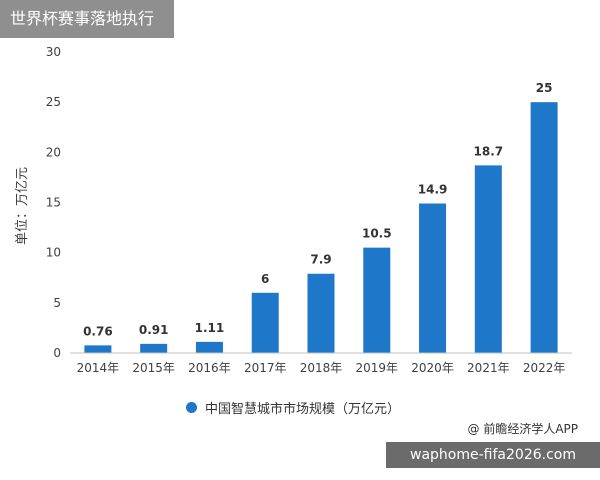 Image resolution: width=600 pixels, height=480 pixels. I want to click on x-tick-label: 2015年, so click(153, 368).